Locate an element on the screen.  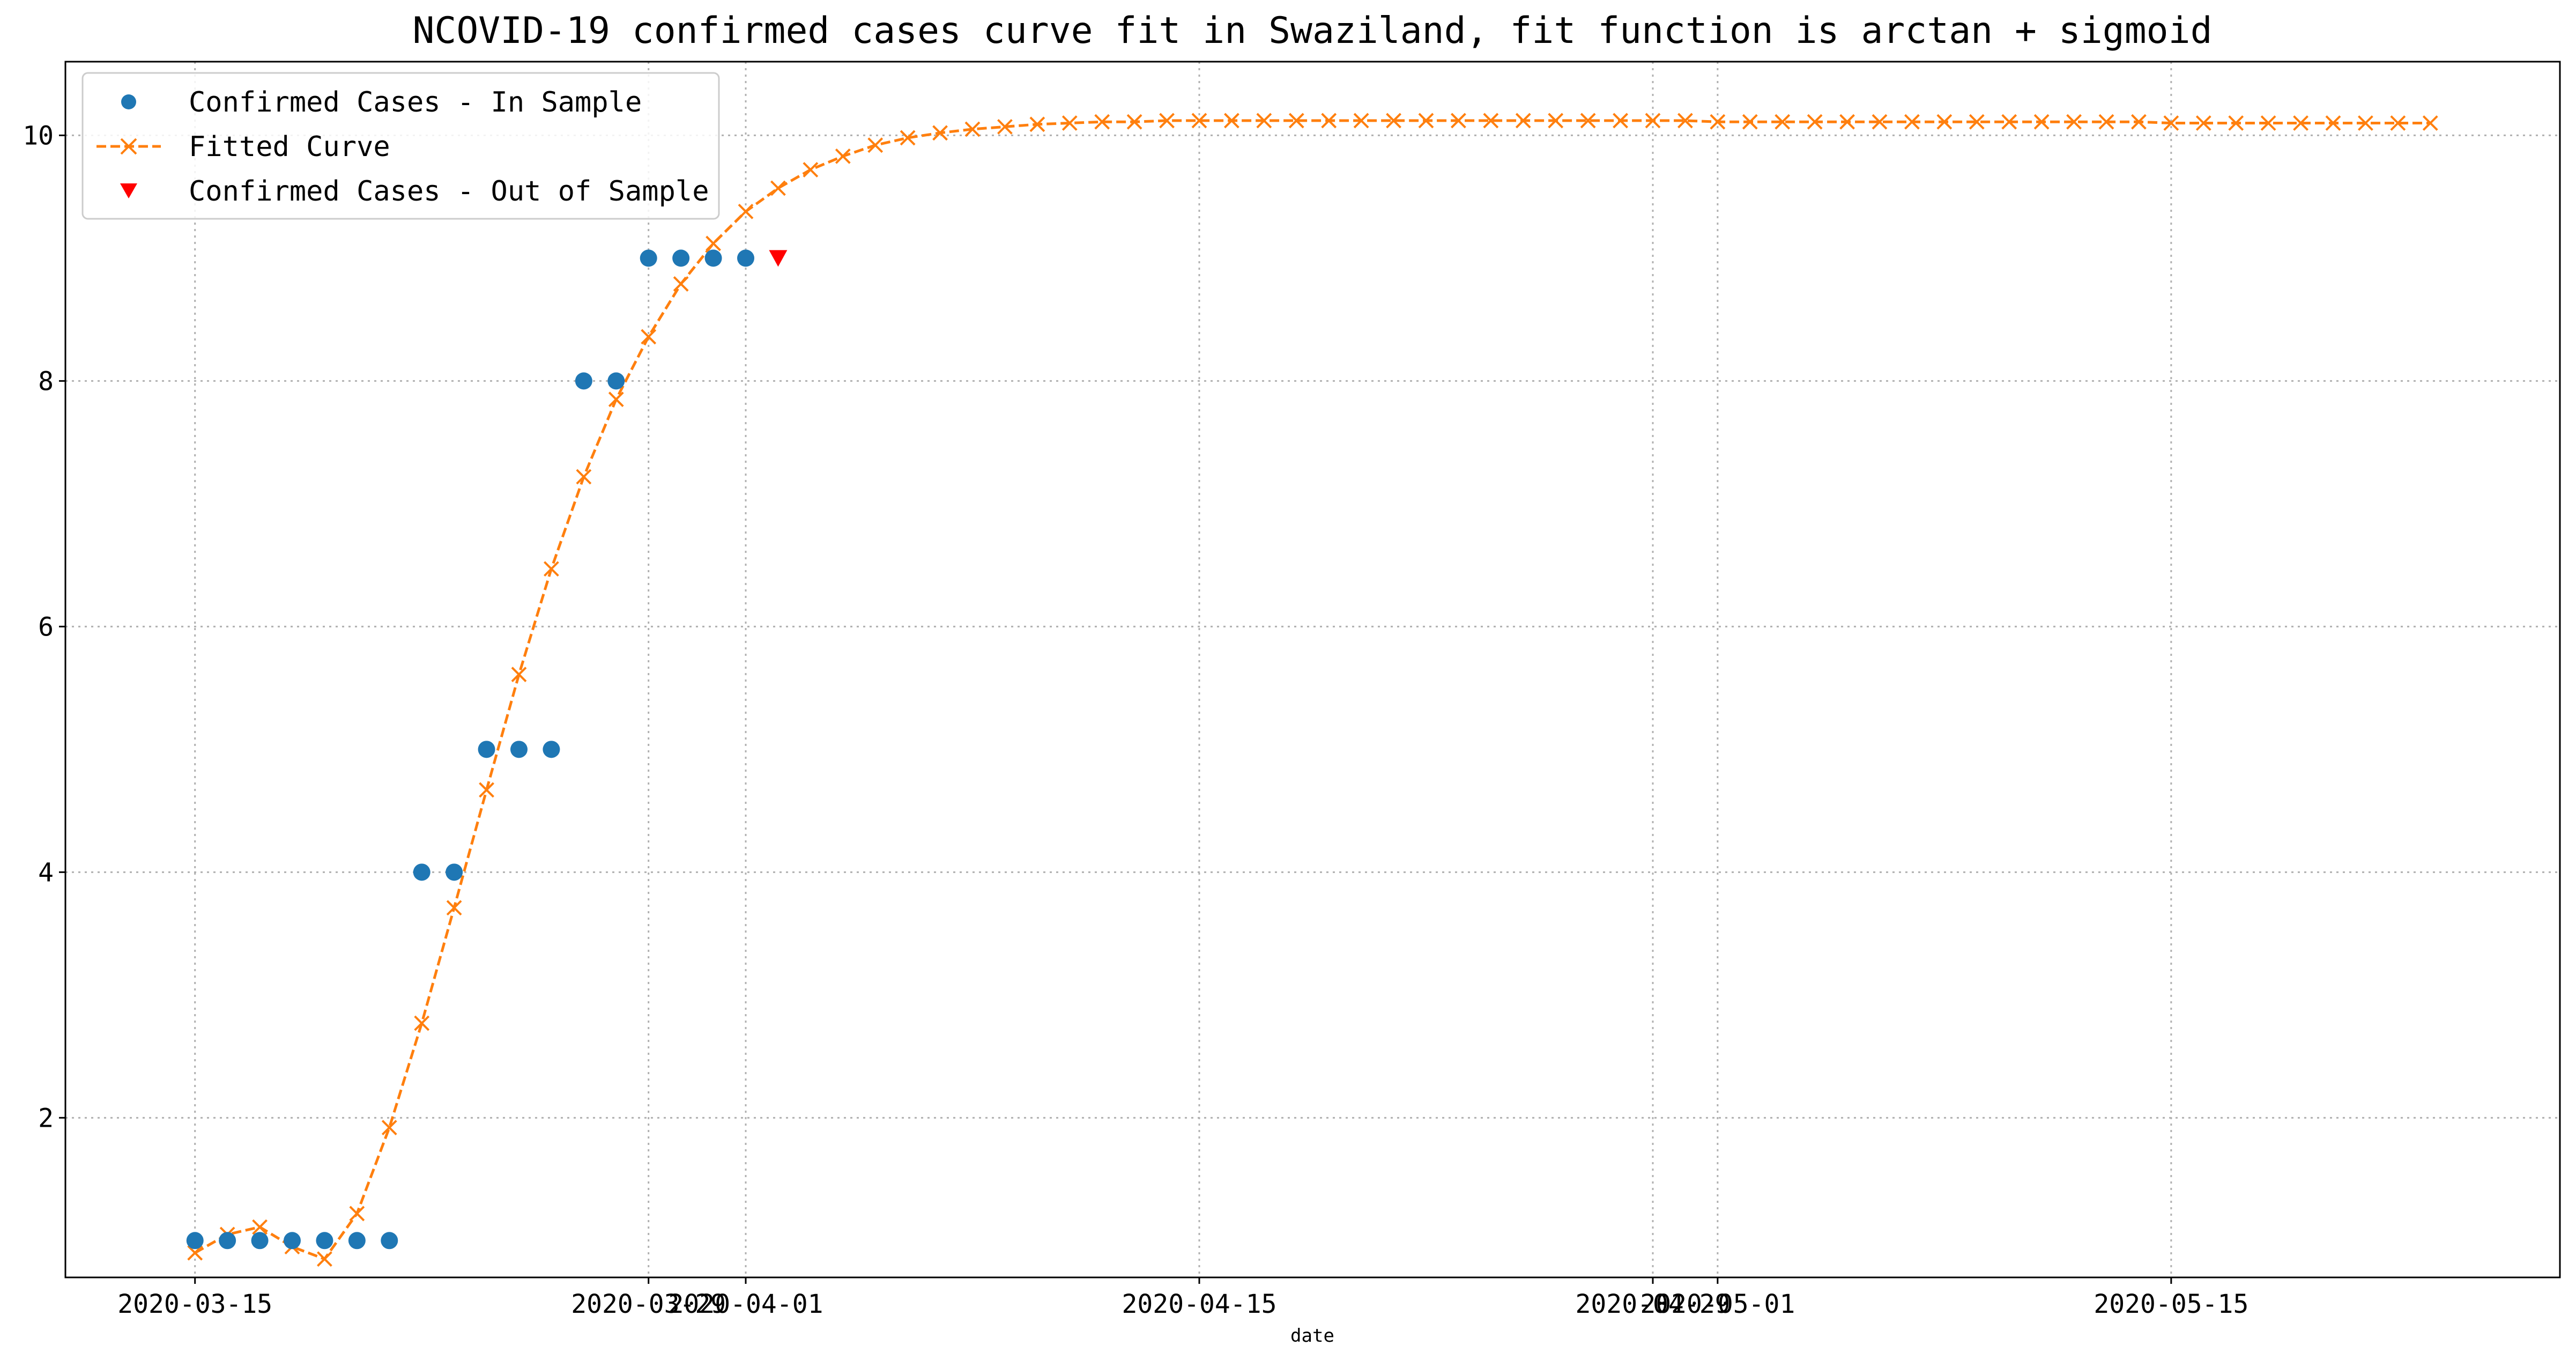
x-tick-label: 2020-05-15 is located at coordinates (2171, 1304).